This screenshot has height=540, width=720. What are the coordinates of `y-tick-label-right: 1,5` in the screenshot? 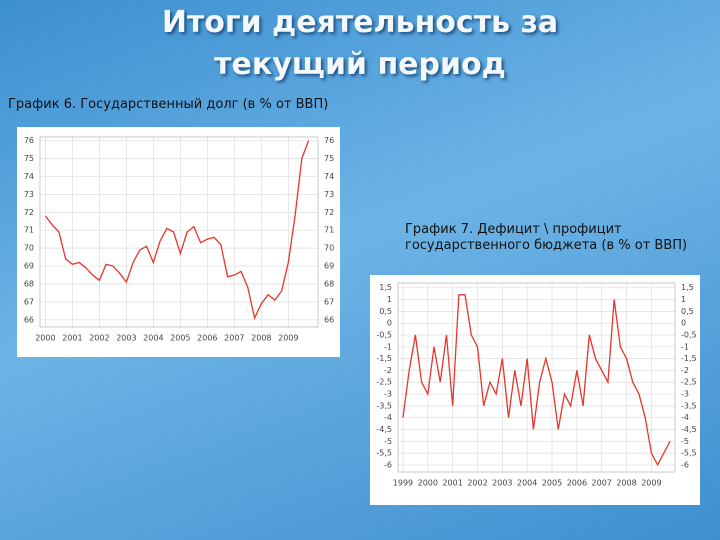 It's located at (687, 287).